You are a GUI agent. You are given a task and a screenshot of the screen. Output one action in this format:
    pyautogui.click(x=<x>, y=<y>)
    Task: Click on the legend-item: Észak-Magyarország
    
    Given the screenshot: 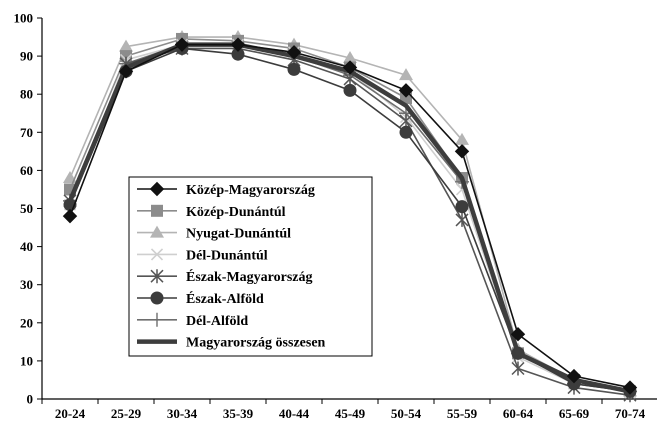 What is the action you would take?
    pyautogui.click(x=225, y=276)
    